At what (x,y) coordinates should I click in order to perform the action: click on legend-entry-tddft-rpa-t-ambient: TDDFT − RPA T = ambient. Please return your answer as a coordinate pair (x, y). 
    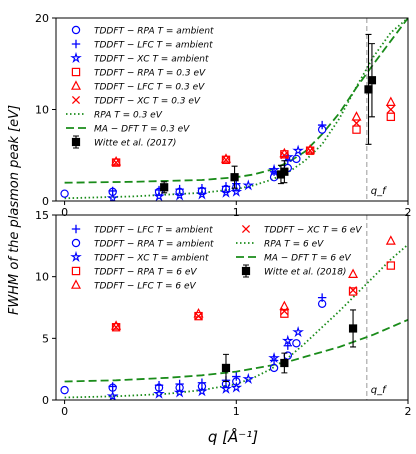
    Looking at the image, I should click on (142, 244).